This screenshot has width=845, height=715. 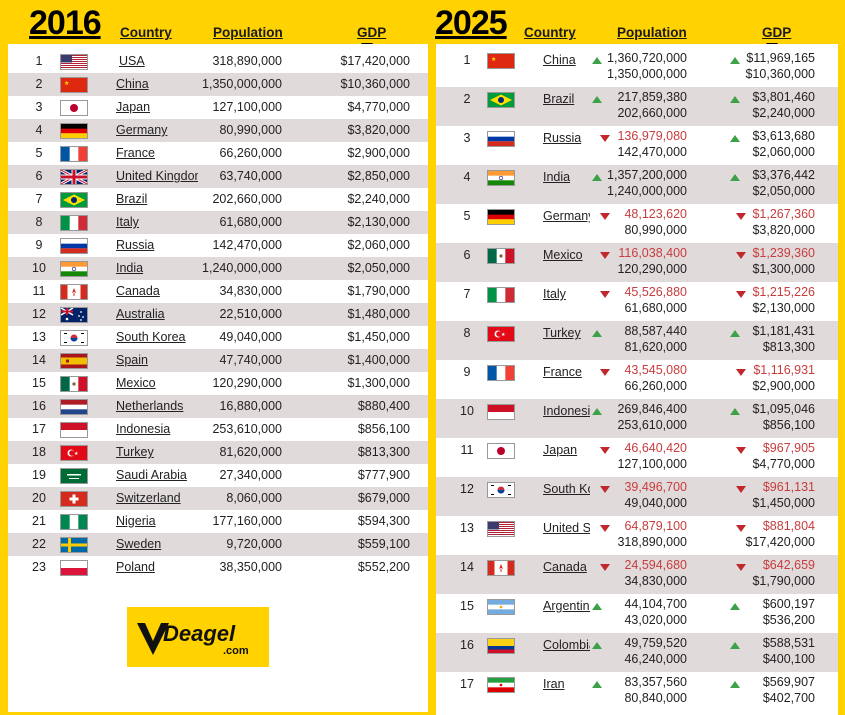 What do you see at coordinates (655, 487) in the screenshot?
I see `population-new-cell: 39,496,700` at bounding box center [655, 487].